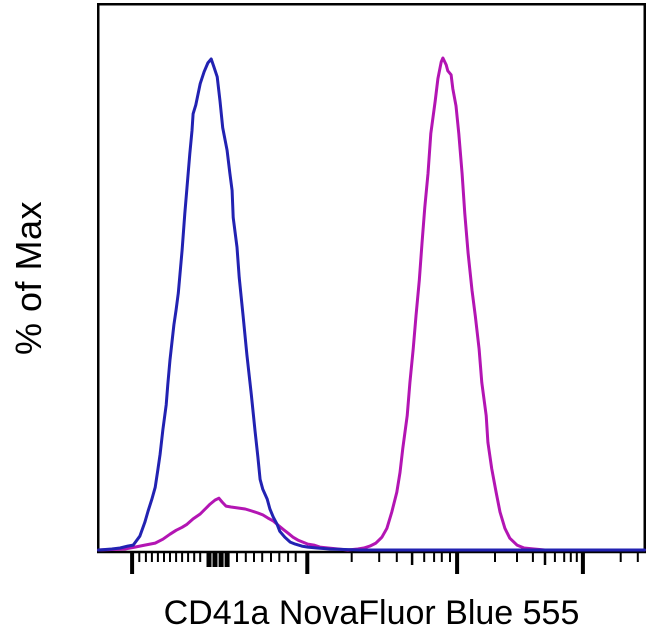  What do you see at coordinates (371, 613) in the screenshot?
I see `x-axis-label: CD41a NovaFluor Blue 555` at bounding box center [371, 613].